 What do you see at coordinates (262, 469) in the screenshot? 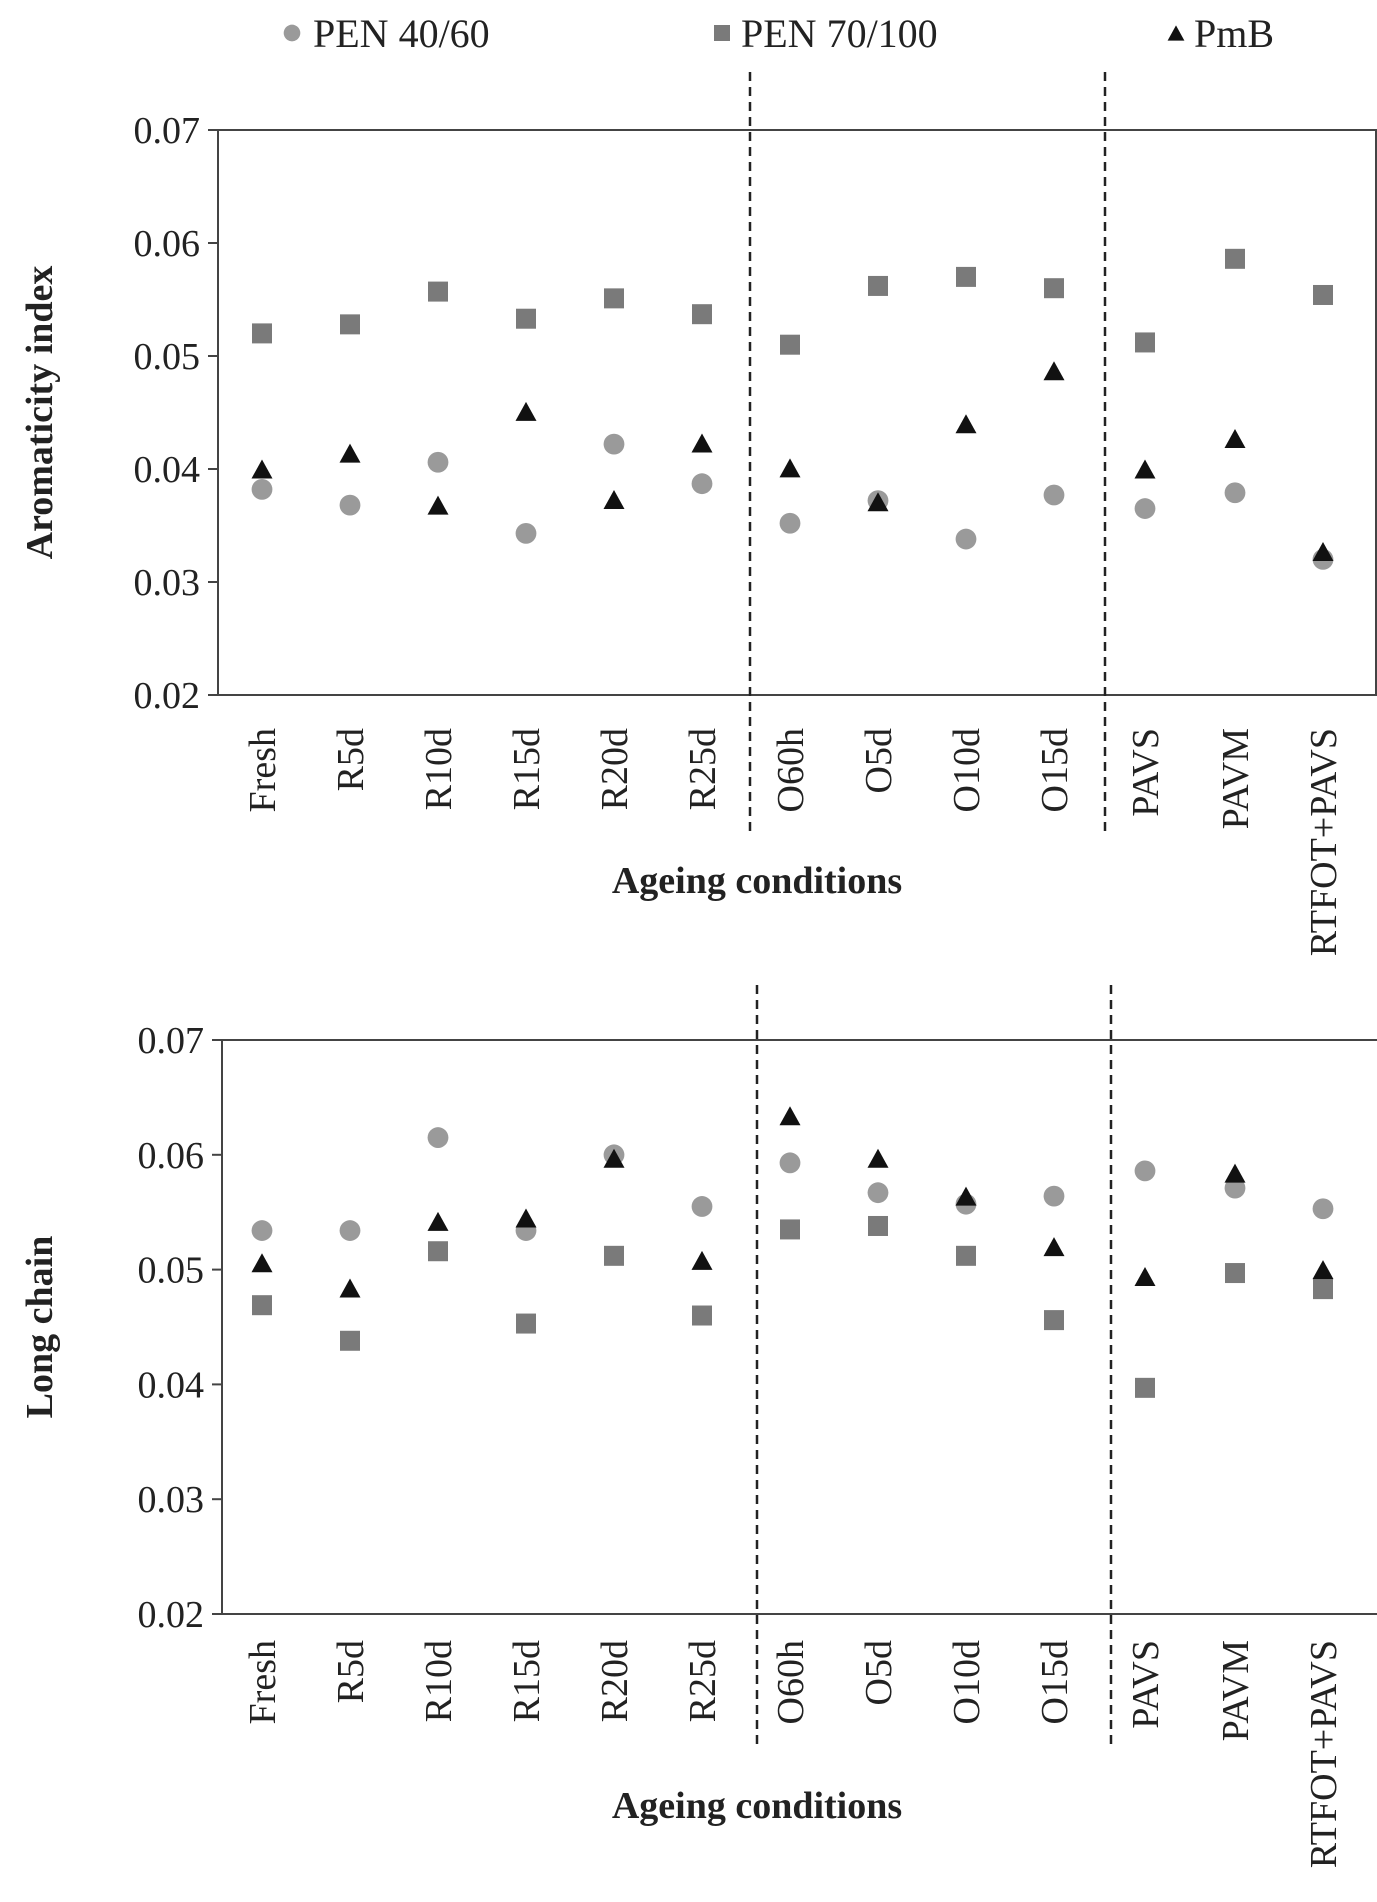
I see `point-pmb-fresh` at bounding box center [262, 469].